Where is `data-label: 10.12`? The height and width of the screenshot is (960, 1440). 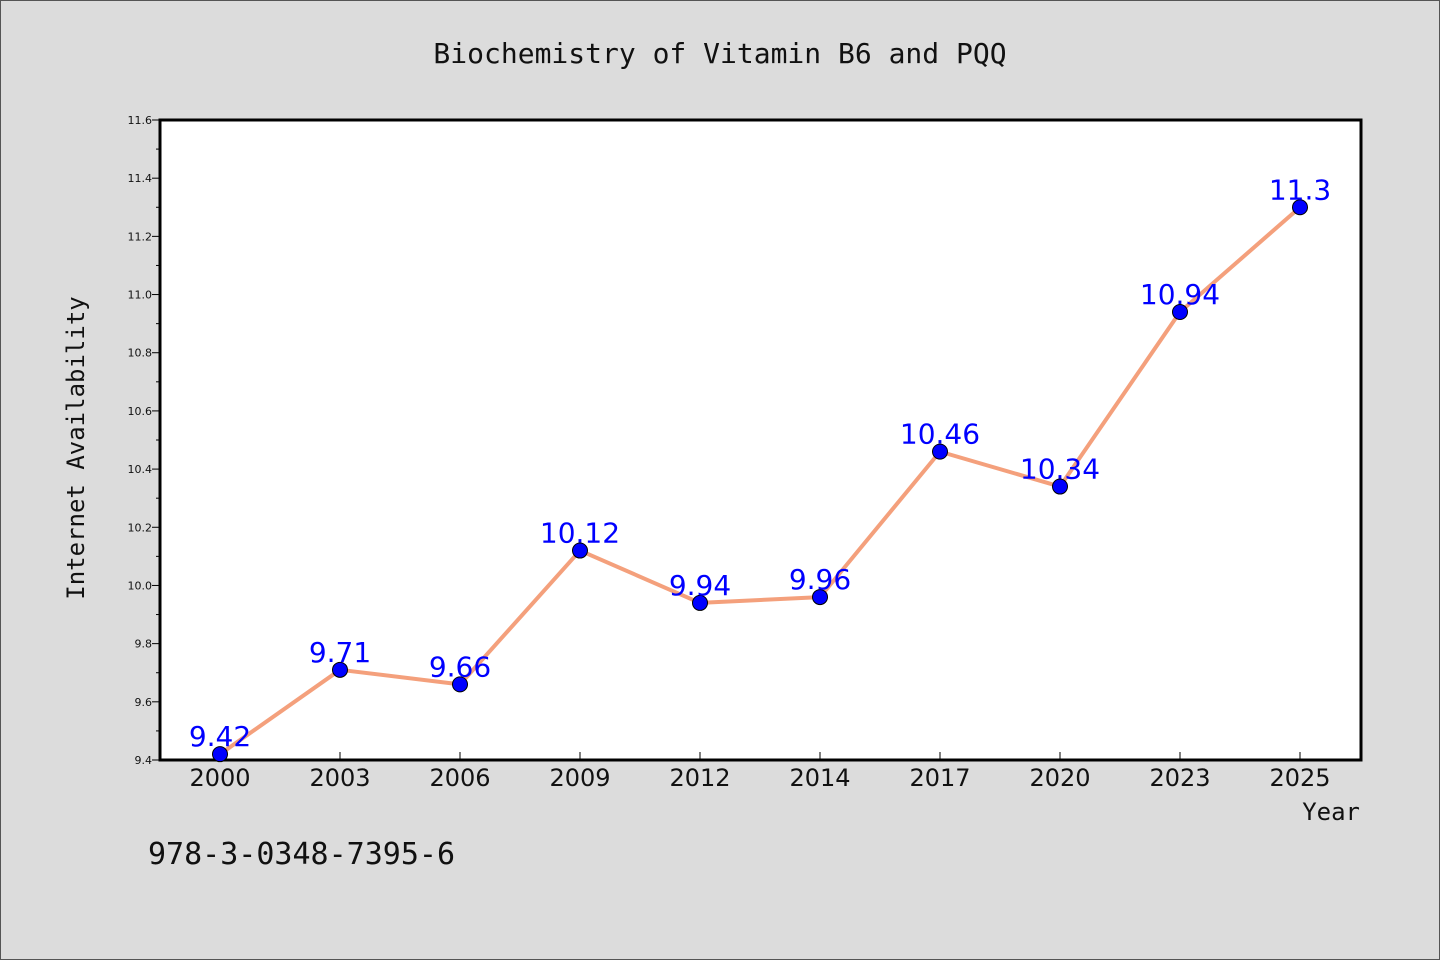
data-label: 10.12 is located at coordinates (580, 533).